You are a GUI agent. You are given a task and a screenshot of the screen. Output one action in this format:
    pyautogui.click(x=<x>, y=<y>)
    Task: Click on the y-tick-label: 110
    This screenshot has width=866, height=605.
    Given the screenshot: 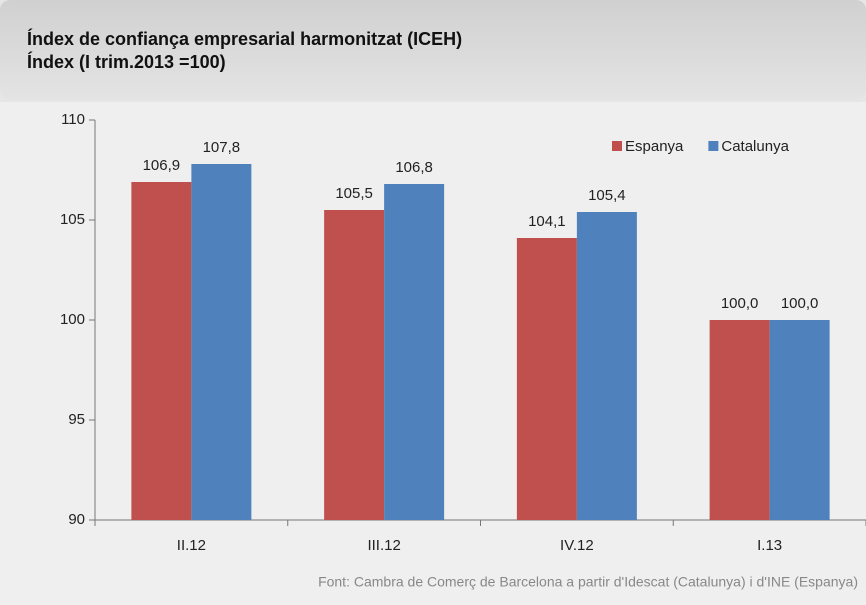 What is the action you would take?
    pyautogui.click(x=73, y=119)
    